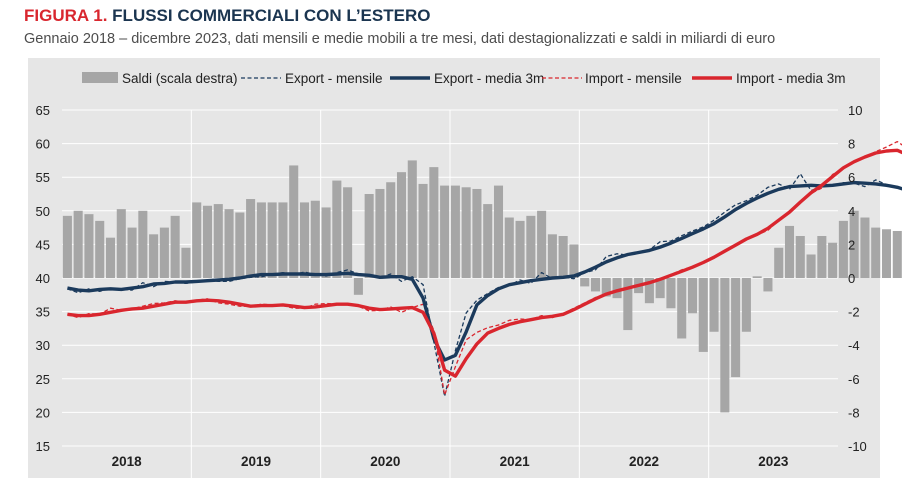  I want to click on y-left-tick-label: 35, so click(43, 312).